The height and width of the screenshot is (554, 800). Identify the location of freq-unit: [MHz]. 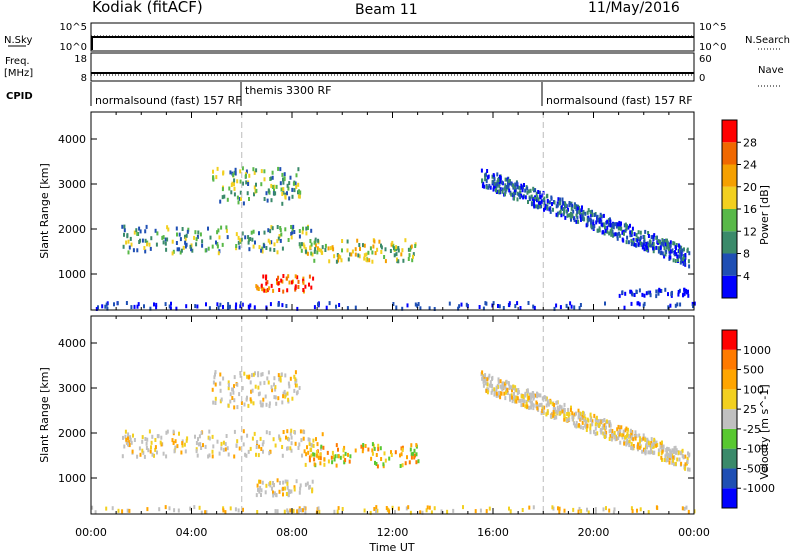
(18, 73).